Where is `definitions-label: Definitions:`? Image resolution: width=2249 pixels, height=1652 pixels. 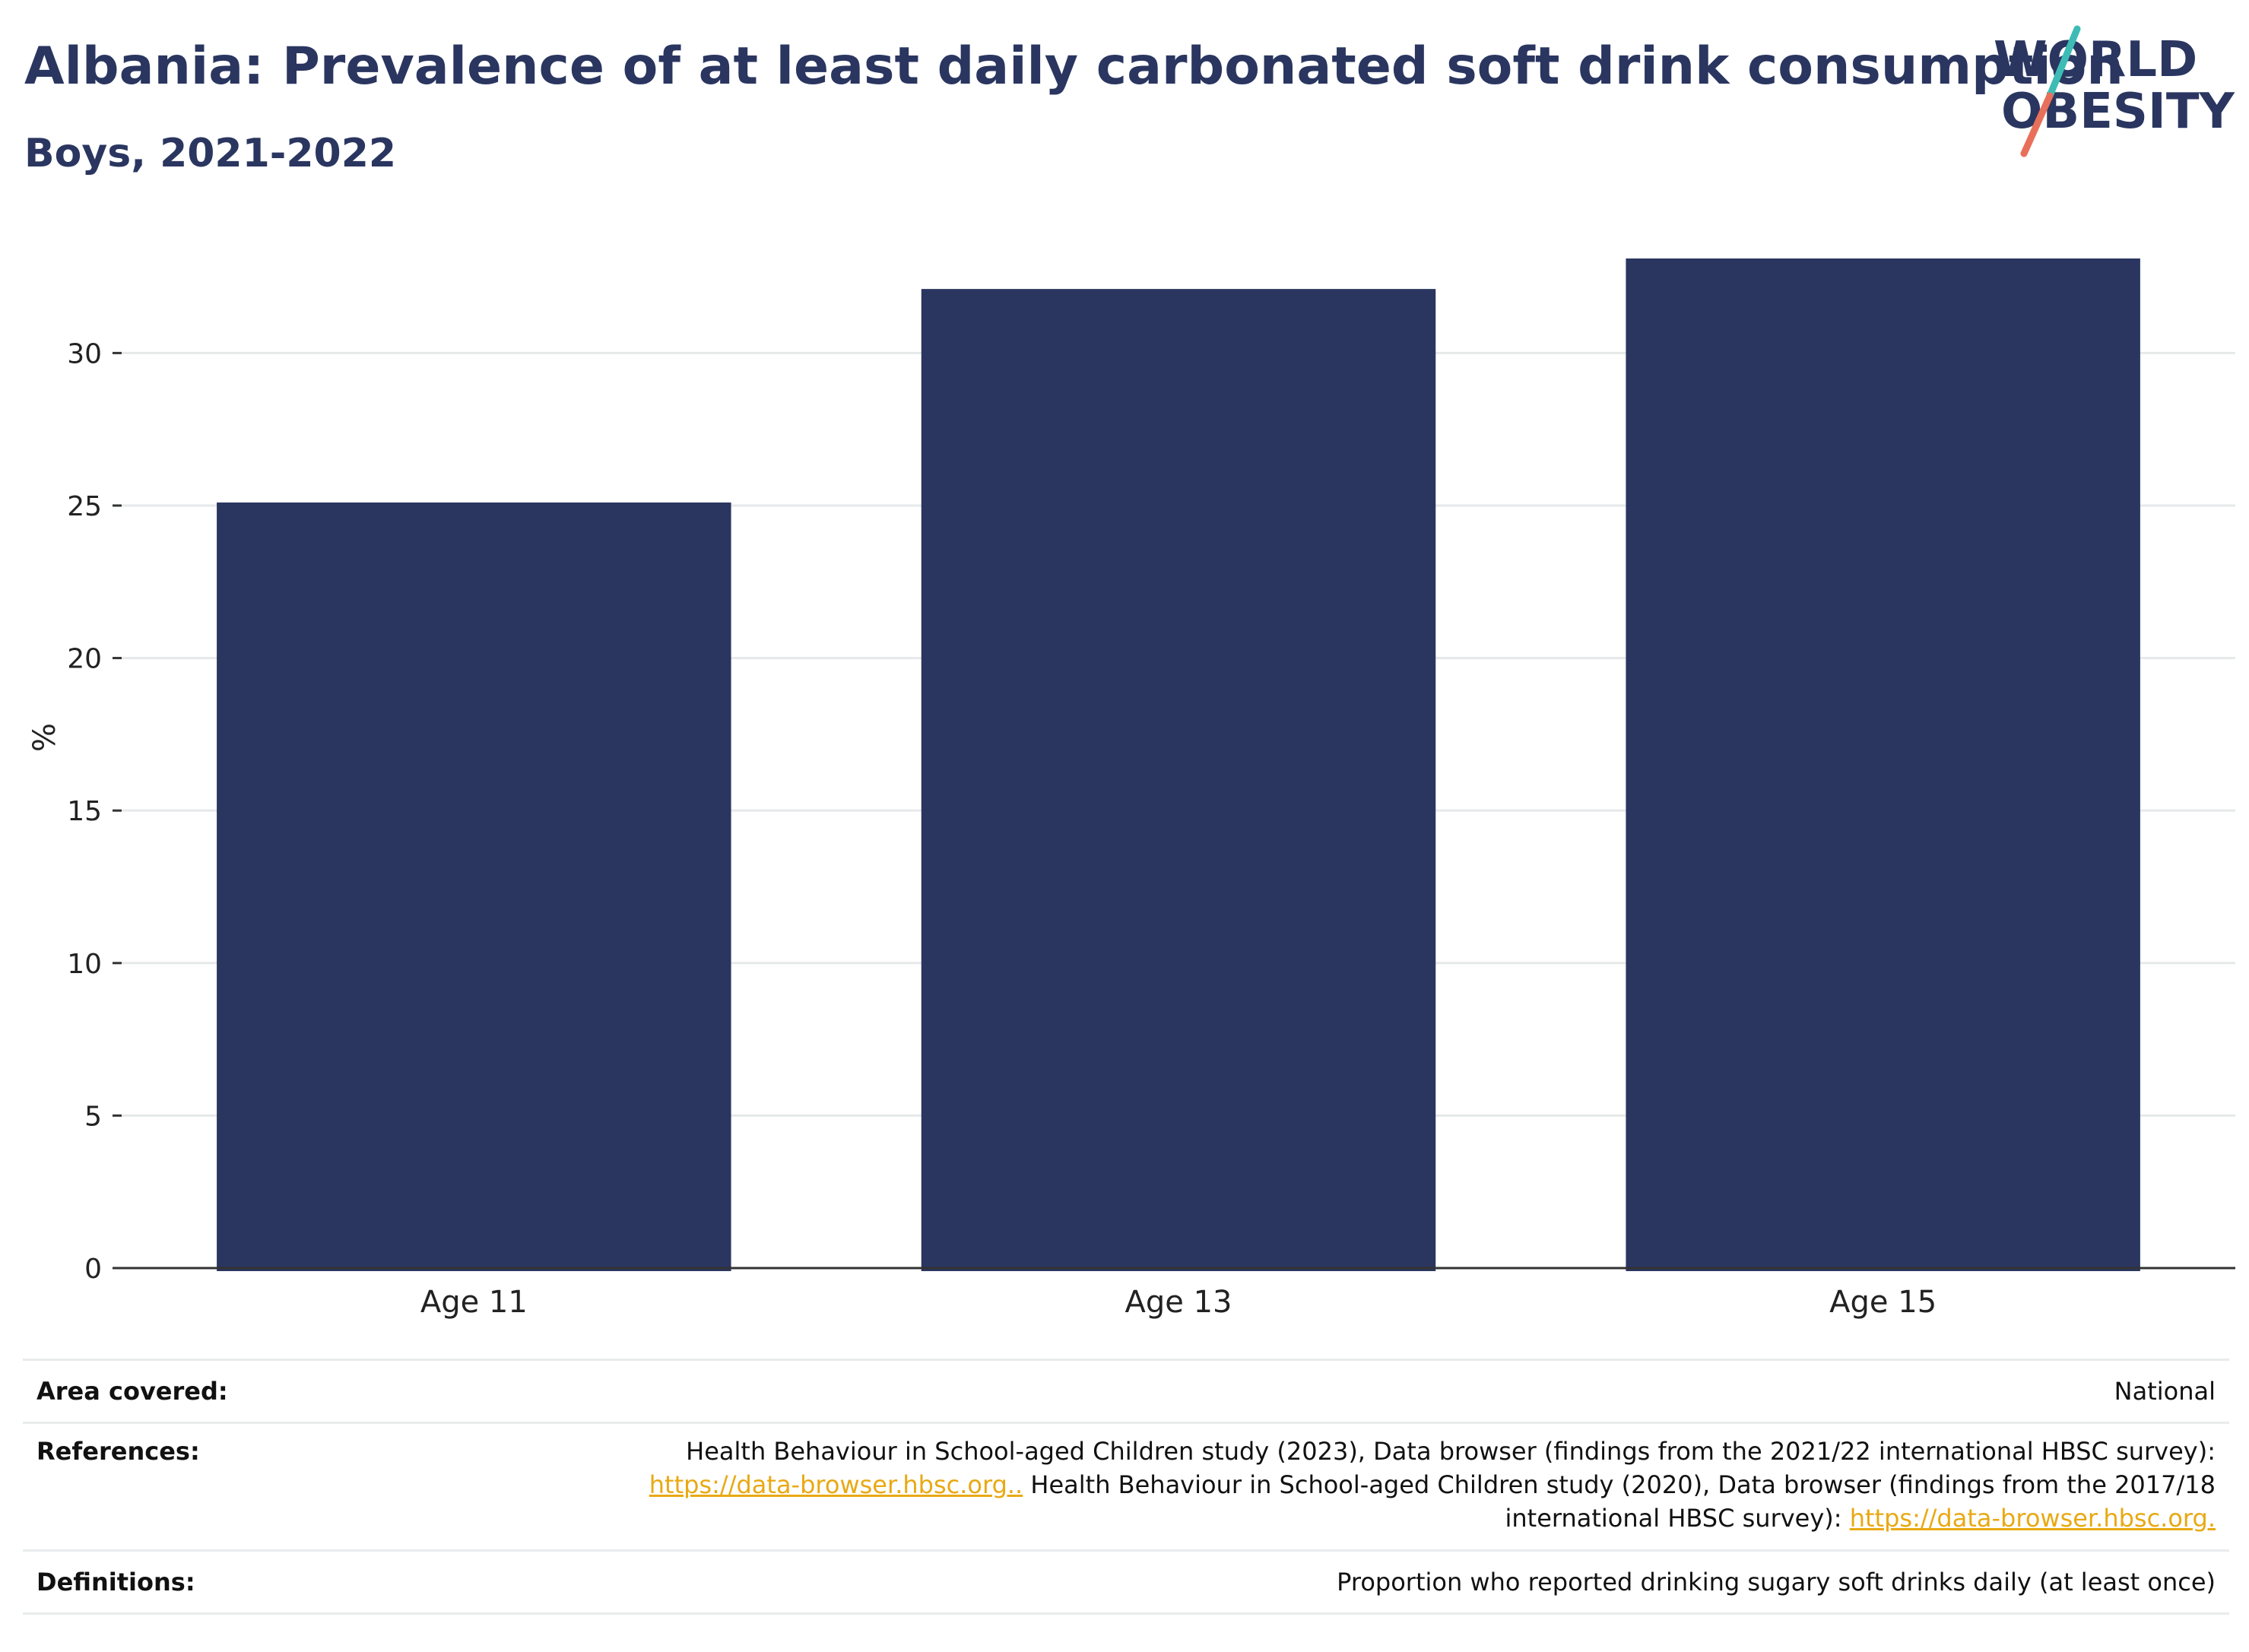 definitions-label: Definitions: is located at coordinates (115, 1582).